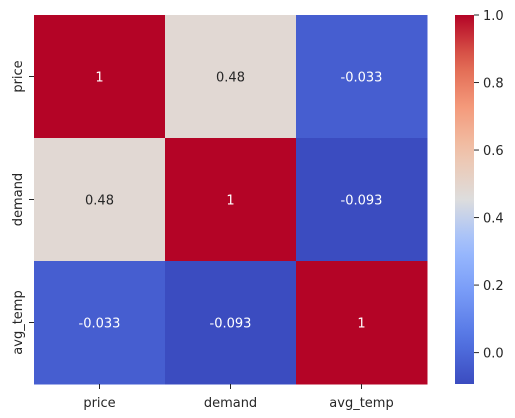 The height and width of the screenshot is (418, 515). Describe the element at coordinates (99, 403) in the screenshot. I see `x-tick-label: price` at that location.